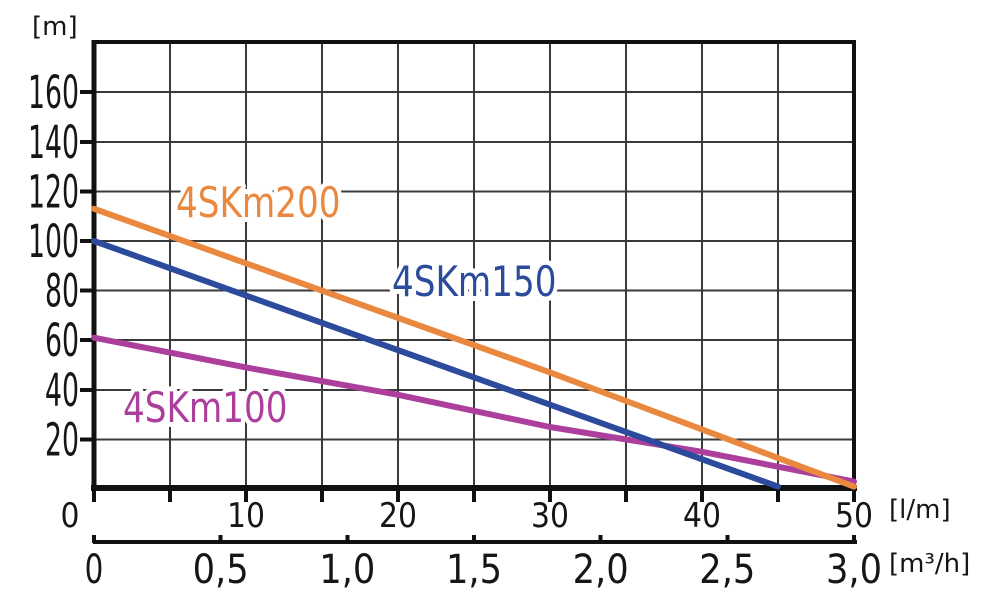  What do you see at coordinates (94, 570) in the screenshot?
I see `secondary-axis-tick-label-0: 0` at bounding box center [94, 570].